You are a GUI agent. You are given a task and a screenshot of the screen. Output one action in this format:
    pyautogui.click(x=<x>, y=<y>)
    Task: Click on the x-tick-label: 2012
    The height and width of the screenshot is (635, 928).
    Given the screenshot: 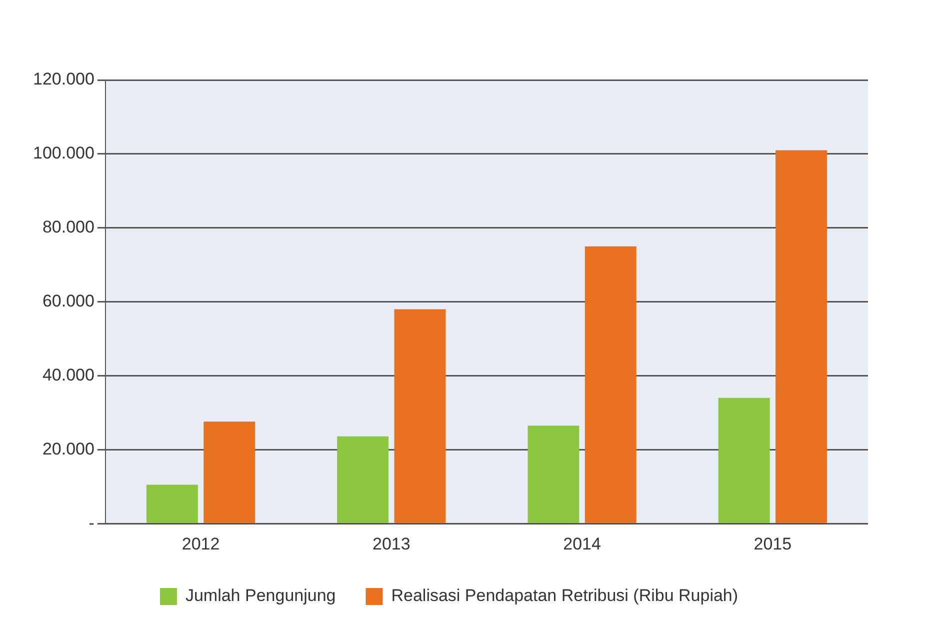 What is the action you would take?
    pyautogui.click(x=201, y=544)
    